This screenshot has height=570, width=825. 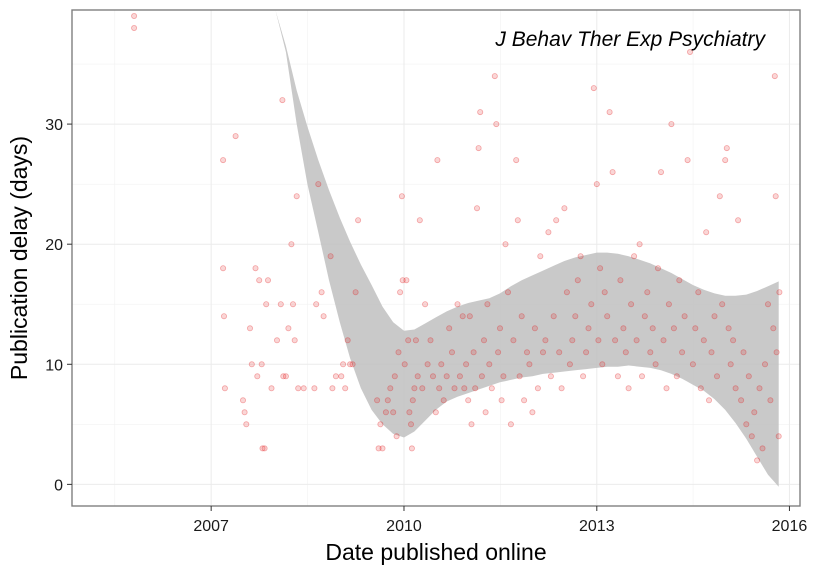 What do you see at coordinates (435, 552) in the screenshot?
I see `x-axis-title: Date published online` at bounding box center [435, 552].